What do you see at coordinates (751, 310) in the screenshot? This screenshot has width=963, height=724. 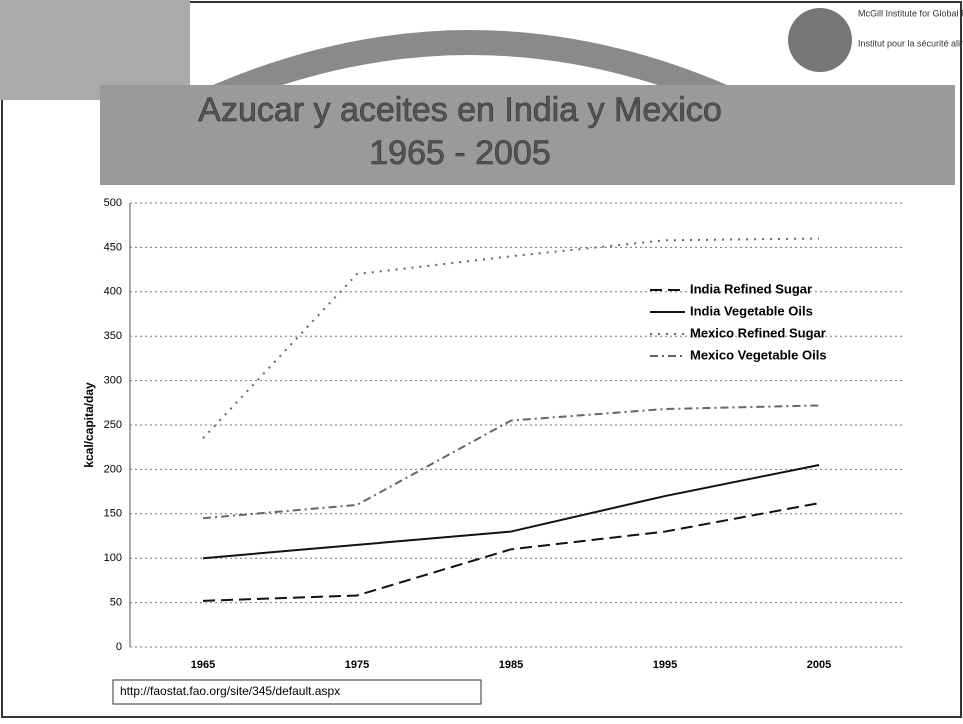 I see `legend-label: India Vegetable Oils` at bounding box center [751, 310].